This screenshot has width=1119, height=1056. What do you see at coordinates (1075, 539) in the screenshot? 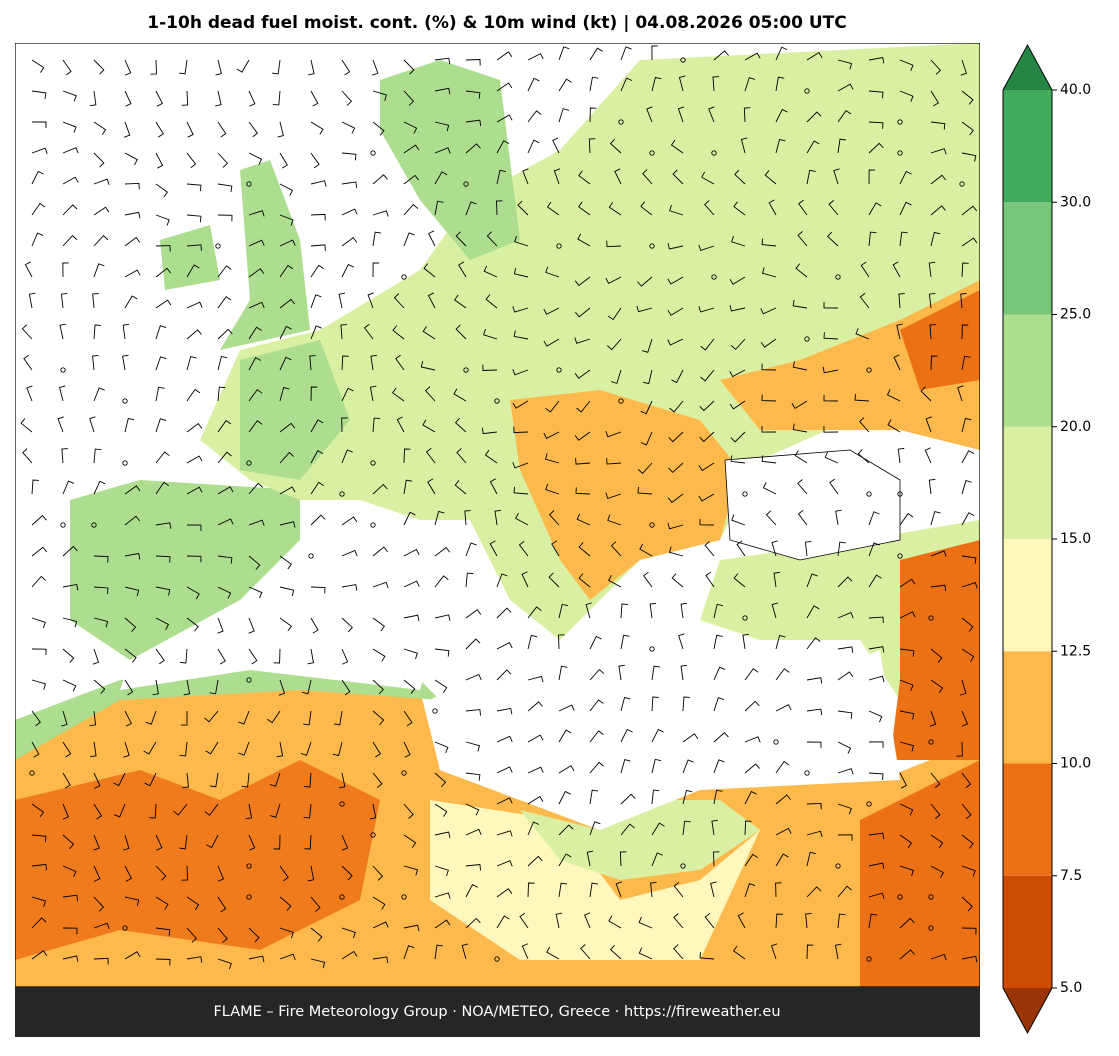
I see `colorbar-tick-label: 15.0` at bounding box center [1075, 539].